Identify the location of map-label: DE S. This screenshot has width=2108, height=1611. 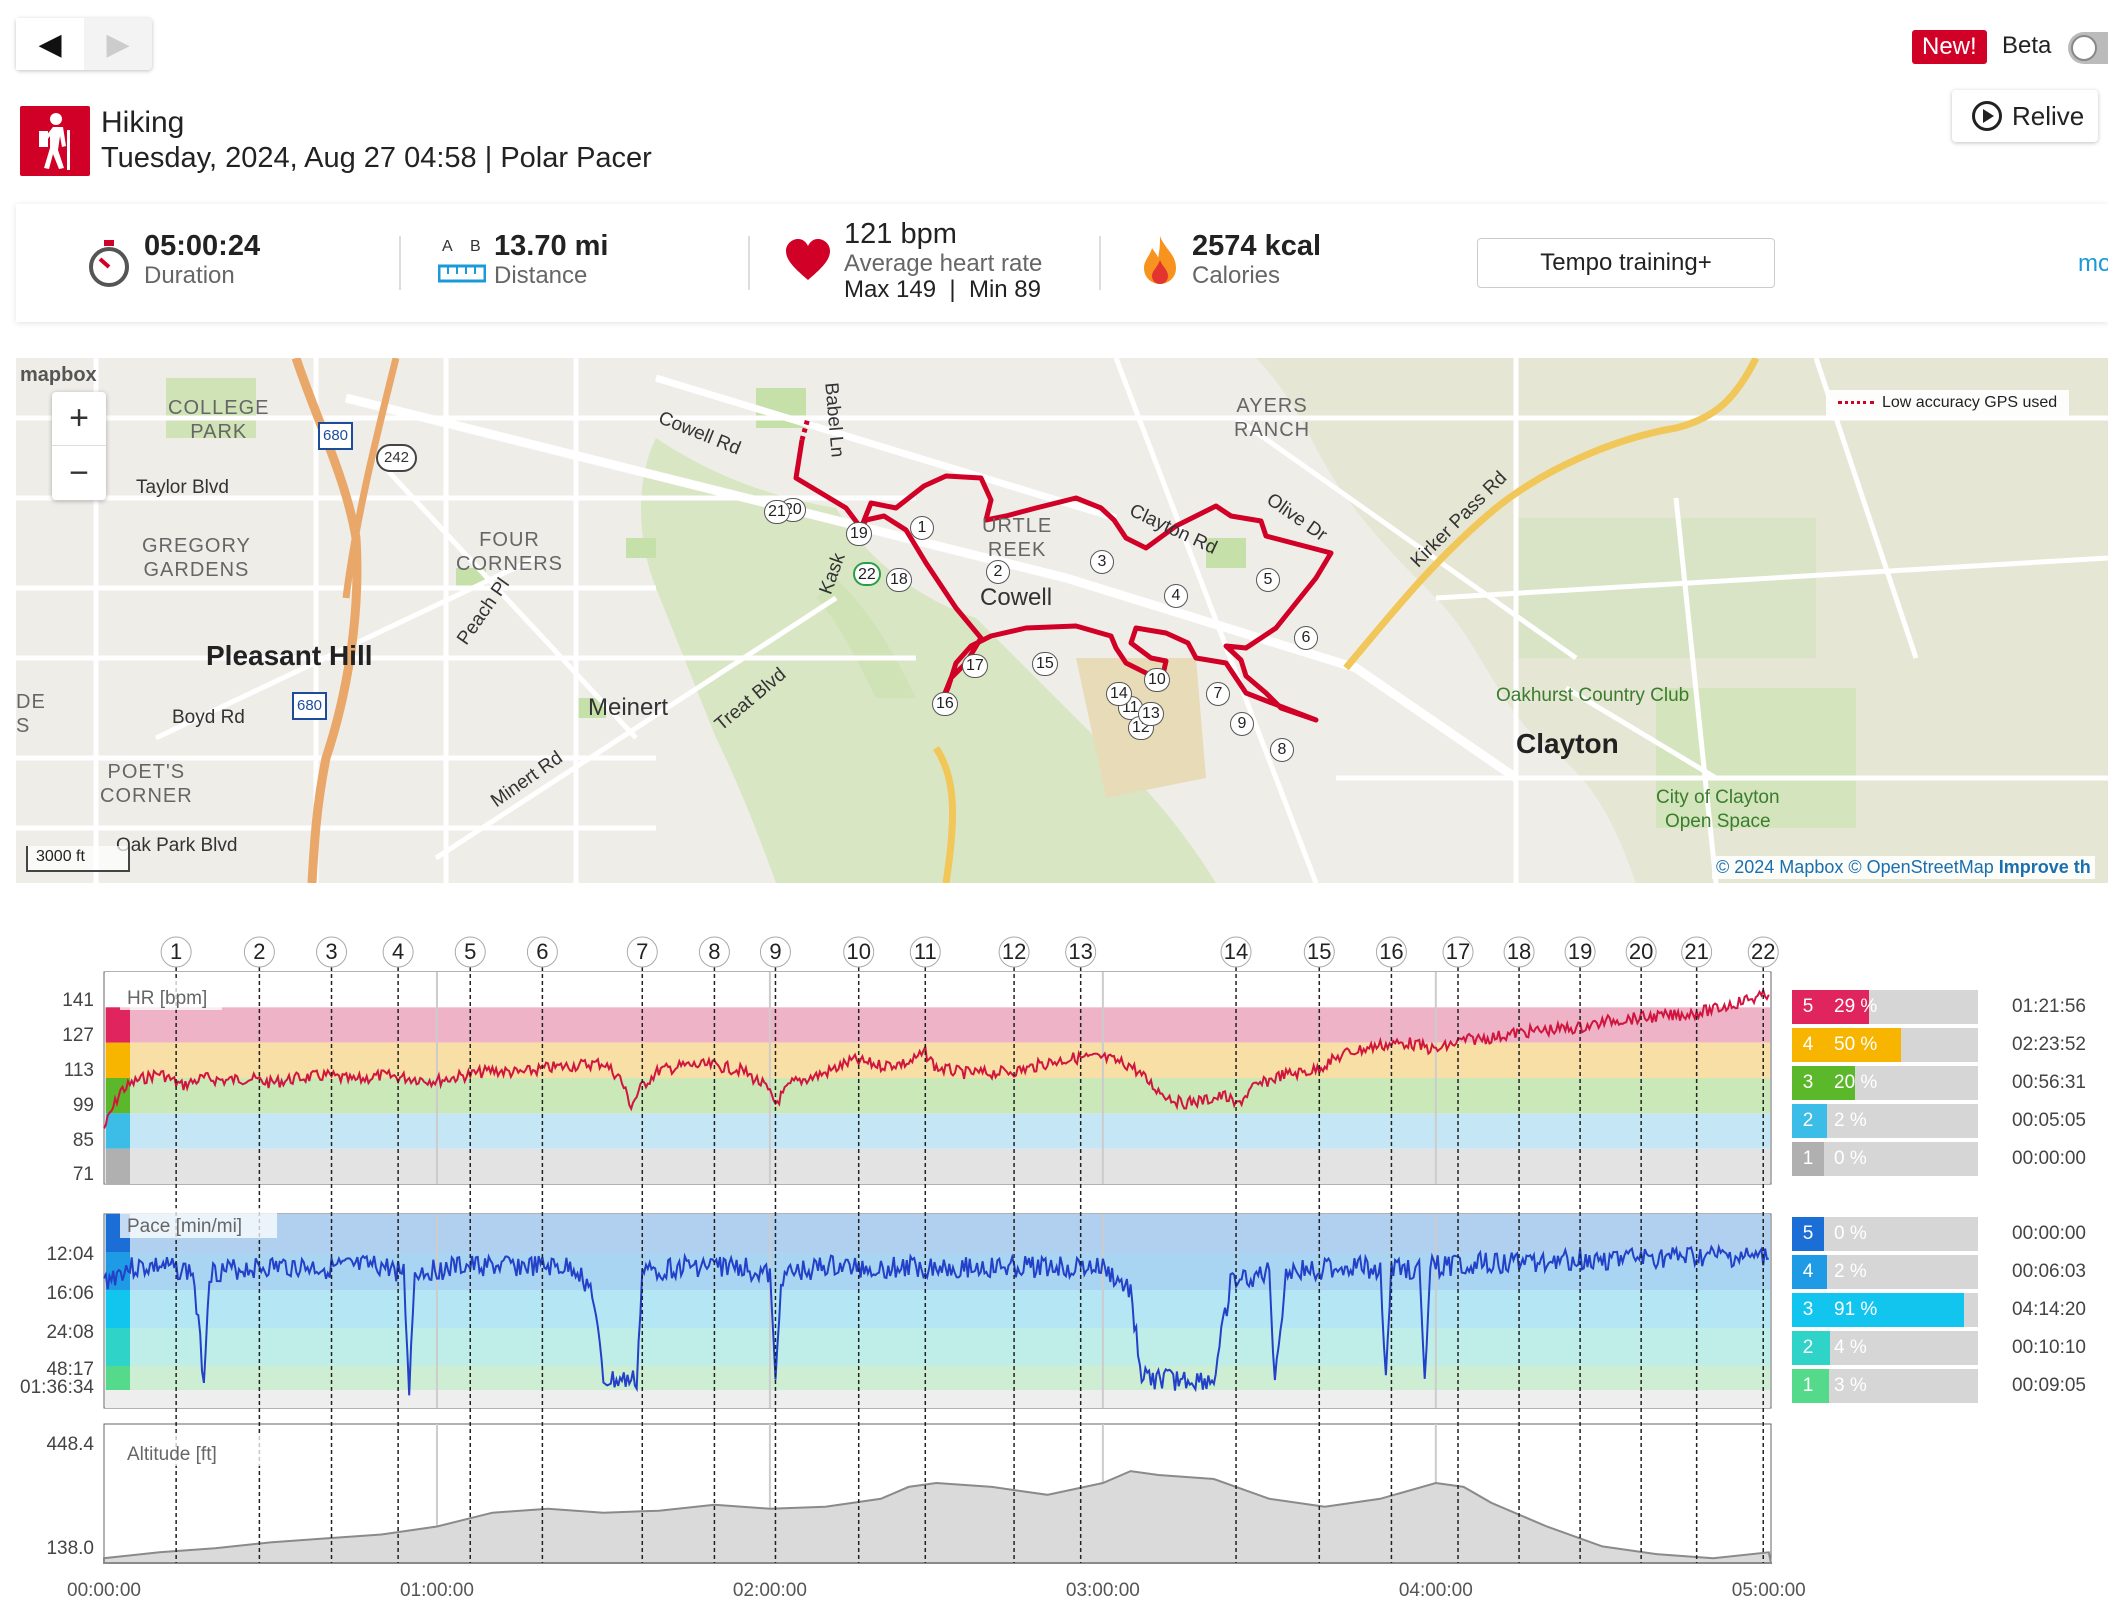
(31, 714).